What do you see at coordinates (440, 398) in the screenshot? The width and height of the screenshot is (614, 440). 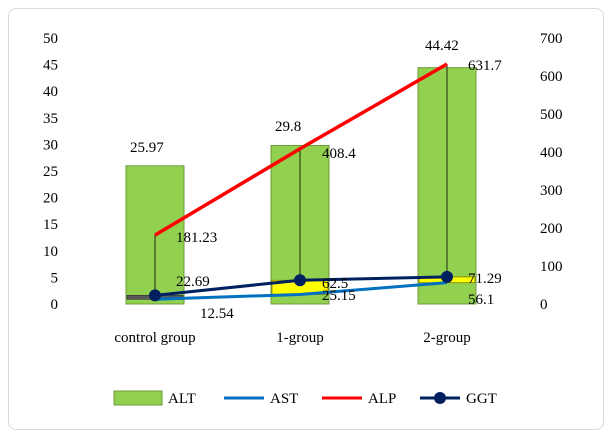 I see `legend-marker-ggt` at bounding box center [440, 398].